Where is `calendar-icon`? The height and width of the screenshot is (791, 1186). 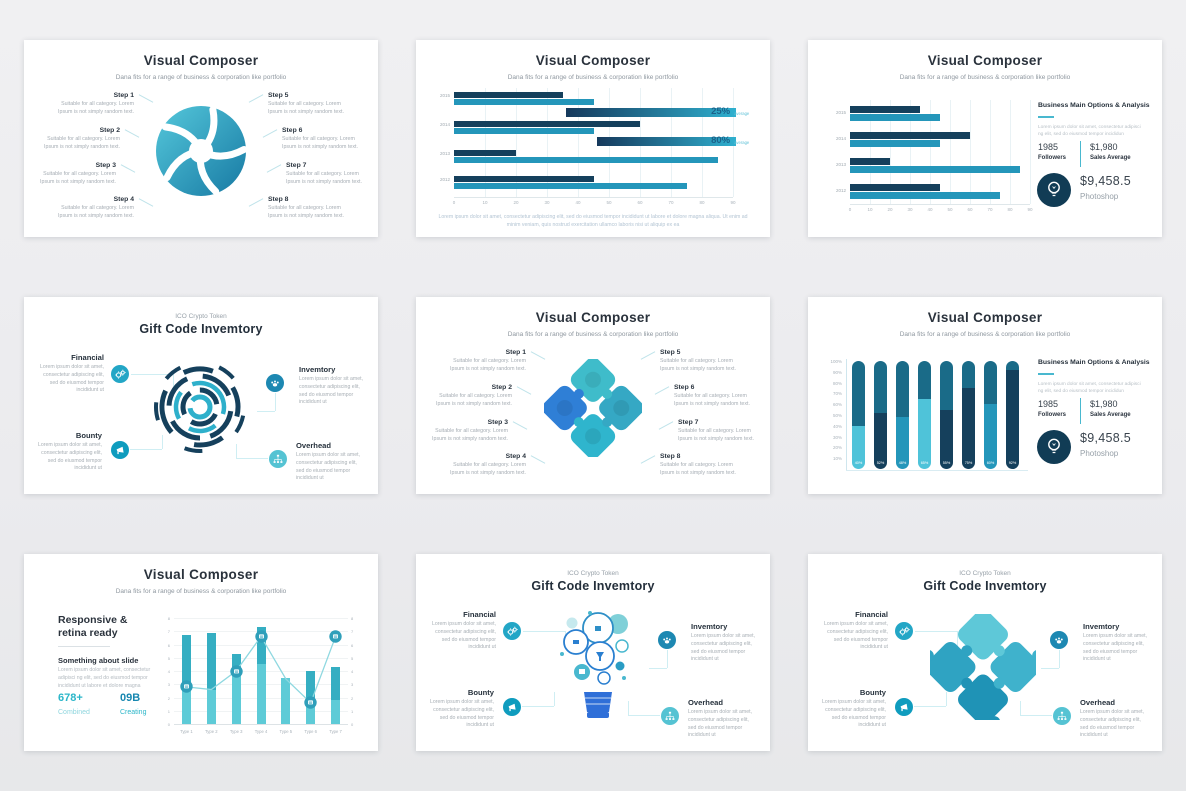
calendar-icon is located at coordinates (236, 671).